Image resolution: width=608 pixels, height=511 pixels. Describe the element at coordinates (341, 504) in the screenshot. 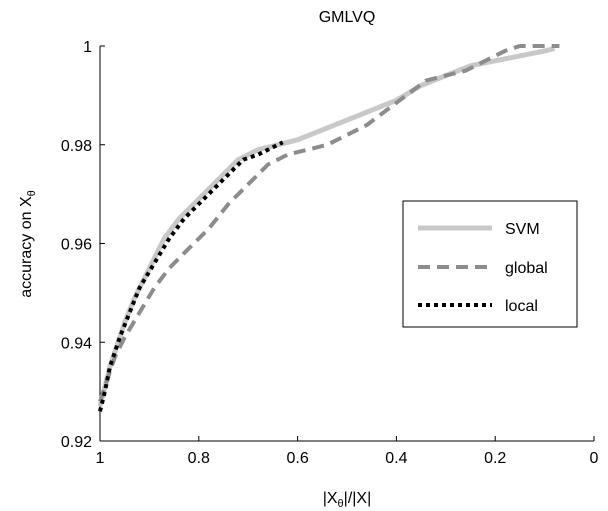

I see `x-axis-label-sub: θ` at that location.